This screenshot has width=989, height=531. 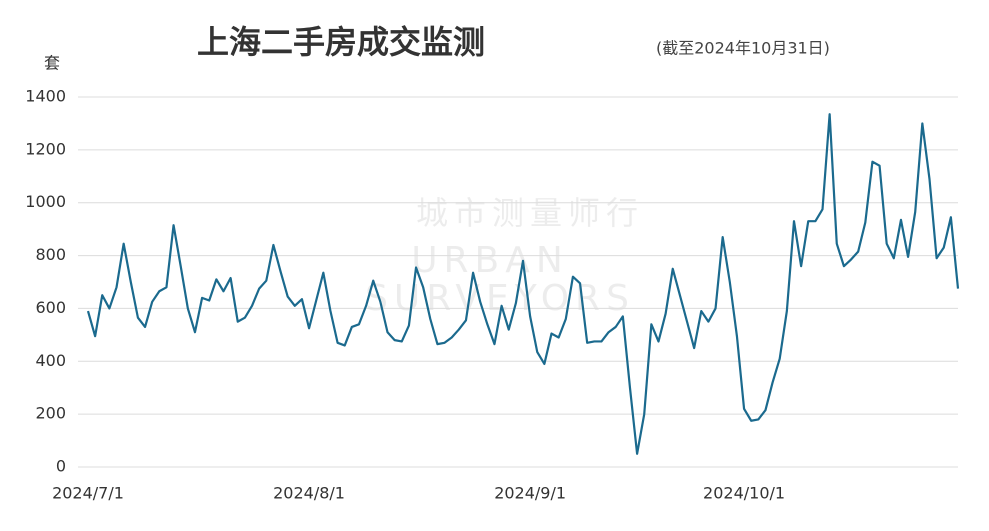 I want to click on watermark: 城市测量师行, so click(x=530, y=213).